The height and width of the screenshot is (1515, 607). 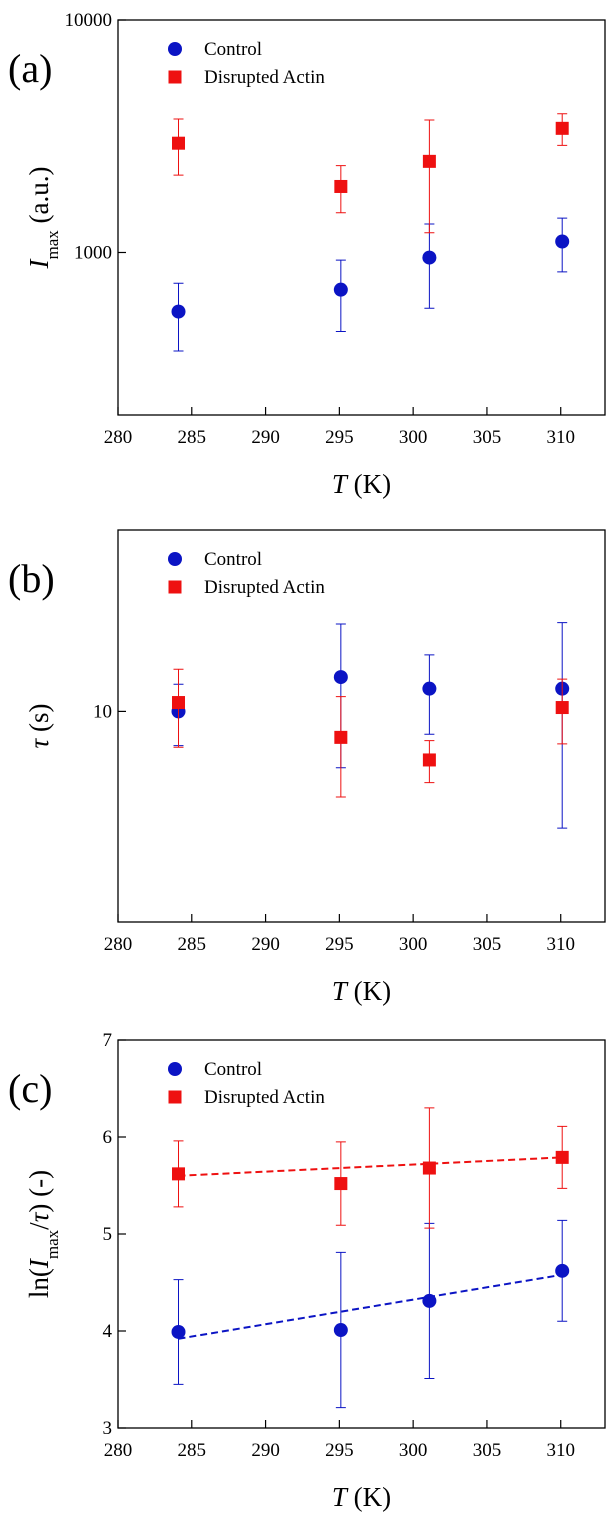 I want to click on y-tick-label: 6, so click(x=108, y=1137).